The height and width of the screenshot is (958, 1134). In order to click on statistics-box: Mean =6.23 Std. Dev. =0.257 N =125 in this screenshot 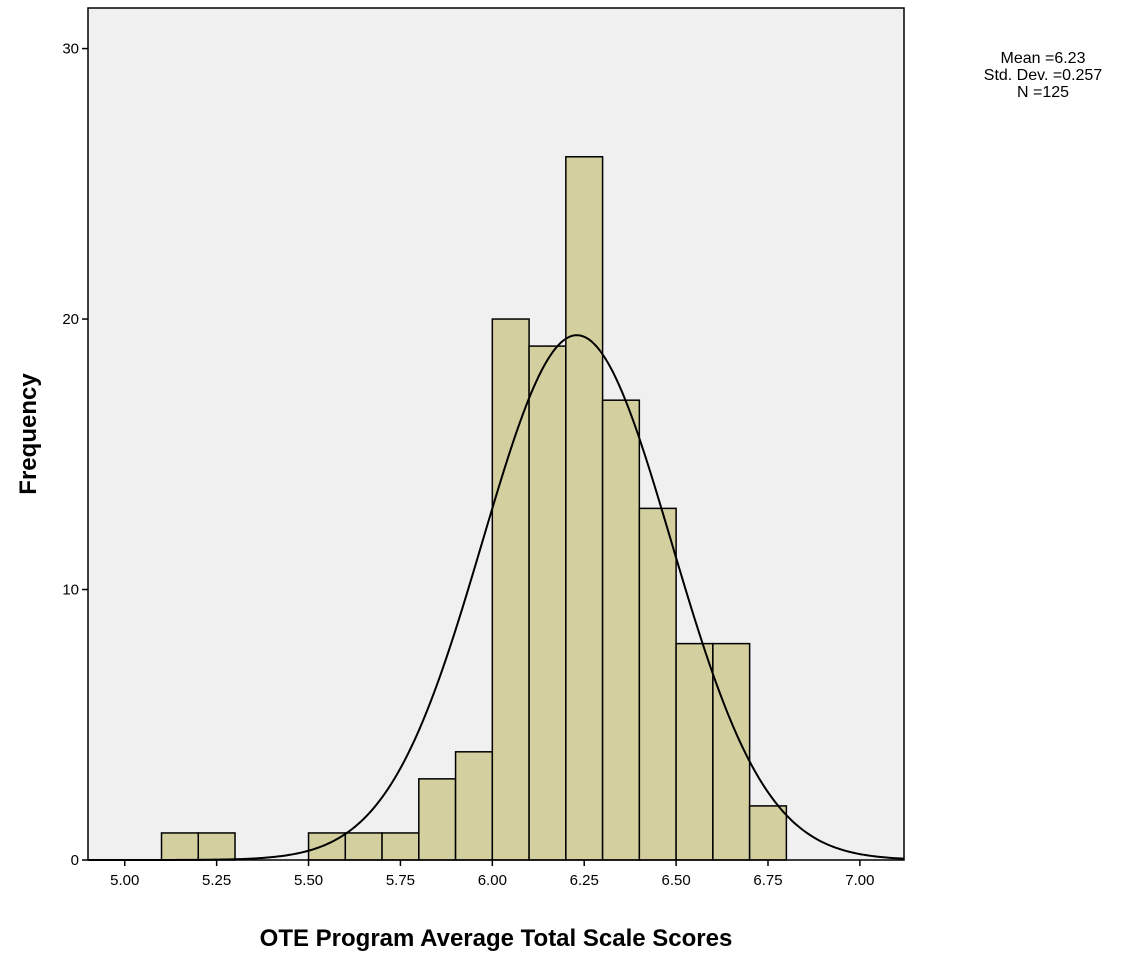, I will do `click(1041, 75)`.